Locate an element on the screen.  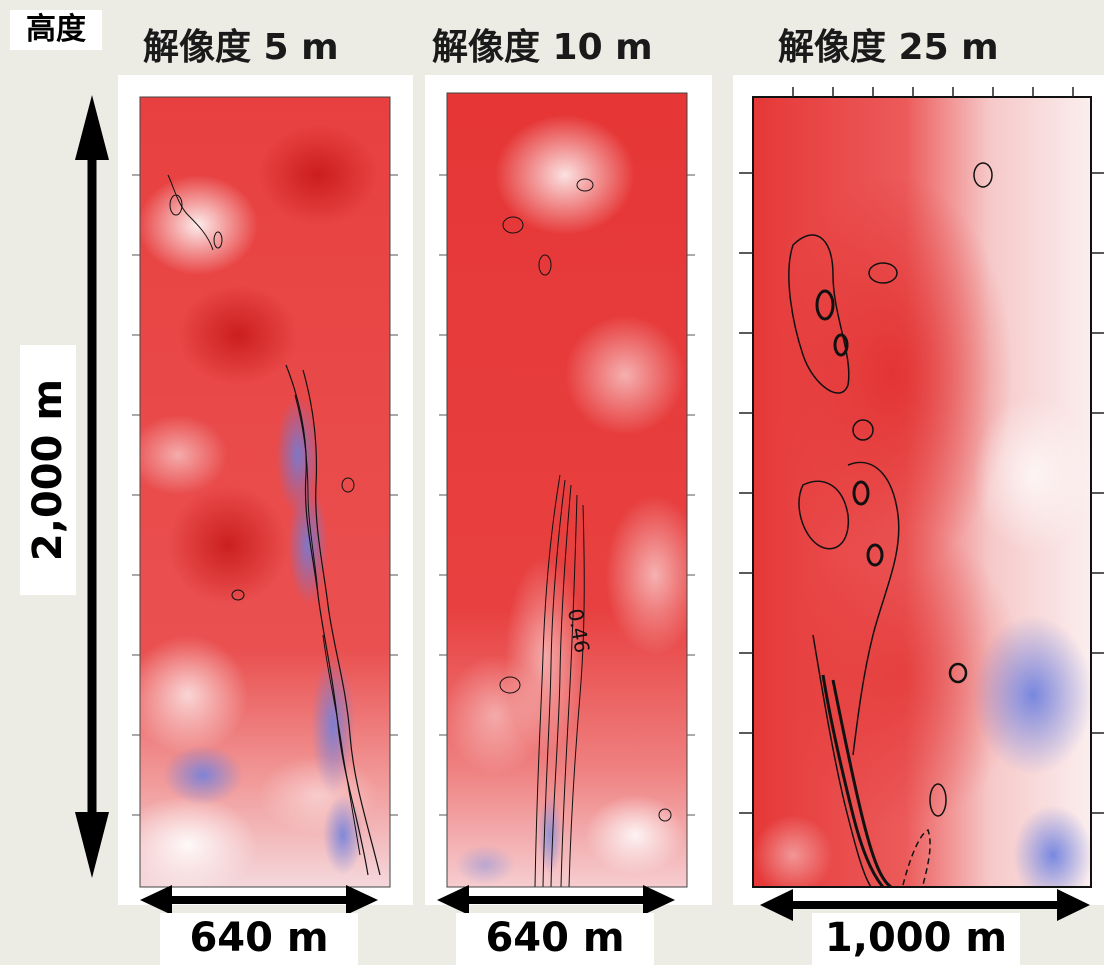
panel-2-title: 解像度 10 m is located at coordinates (542, 47).